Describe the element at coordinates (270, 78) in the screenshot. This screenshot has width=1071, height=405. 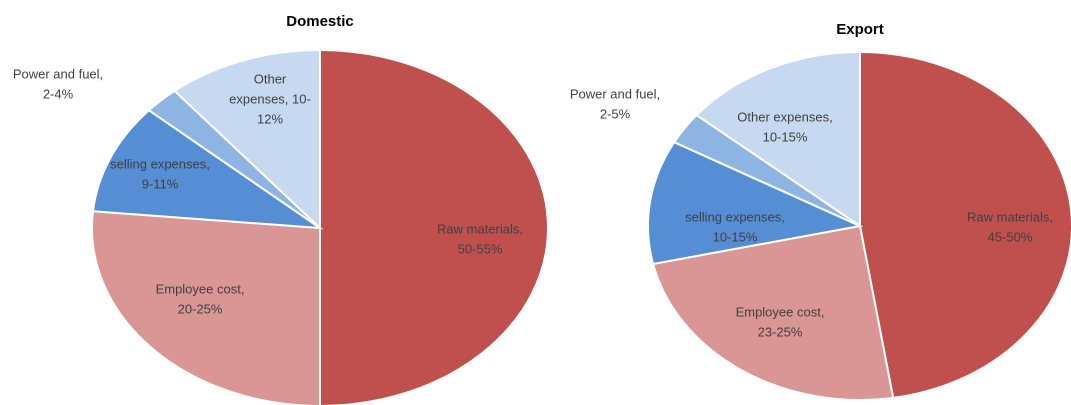
I see `slice-label: Other` at that location.